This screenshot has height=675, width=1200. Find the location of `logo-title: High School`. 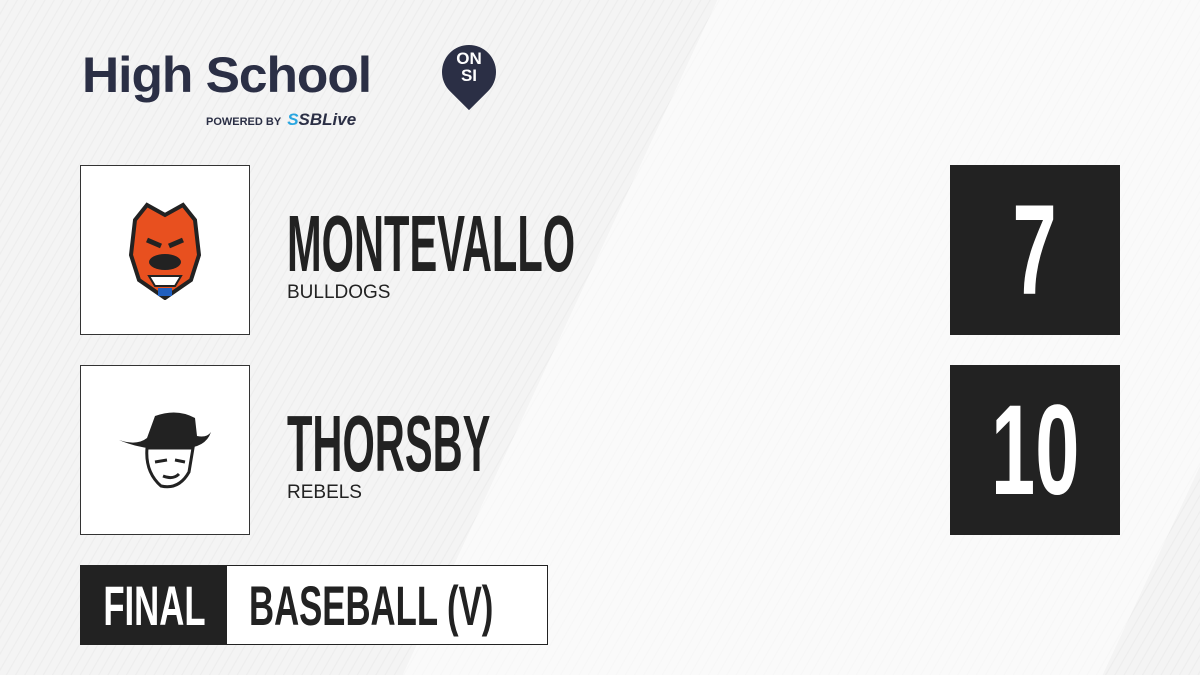

logo-title: High School is located at coordinates (227, 75).